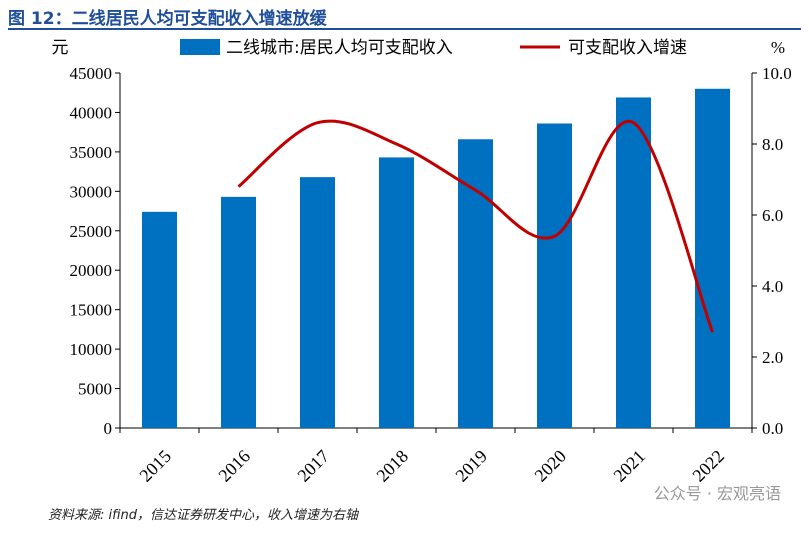  What do you see at coordinates (91, 191) in the screenshot?
I see `left-tick-label: 30000` at bounding box center [91, 191].